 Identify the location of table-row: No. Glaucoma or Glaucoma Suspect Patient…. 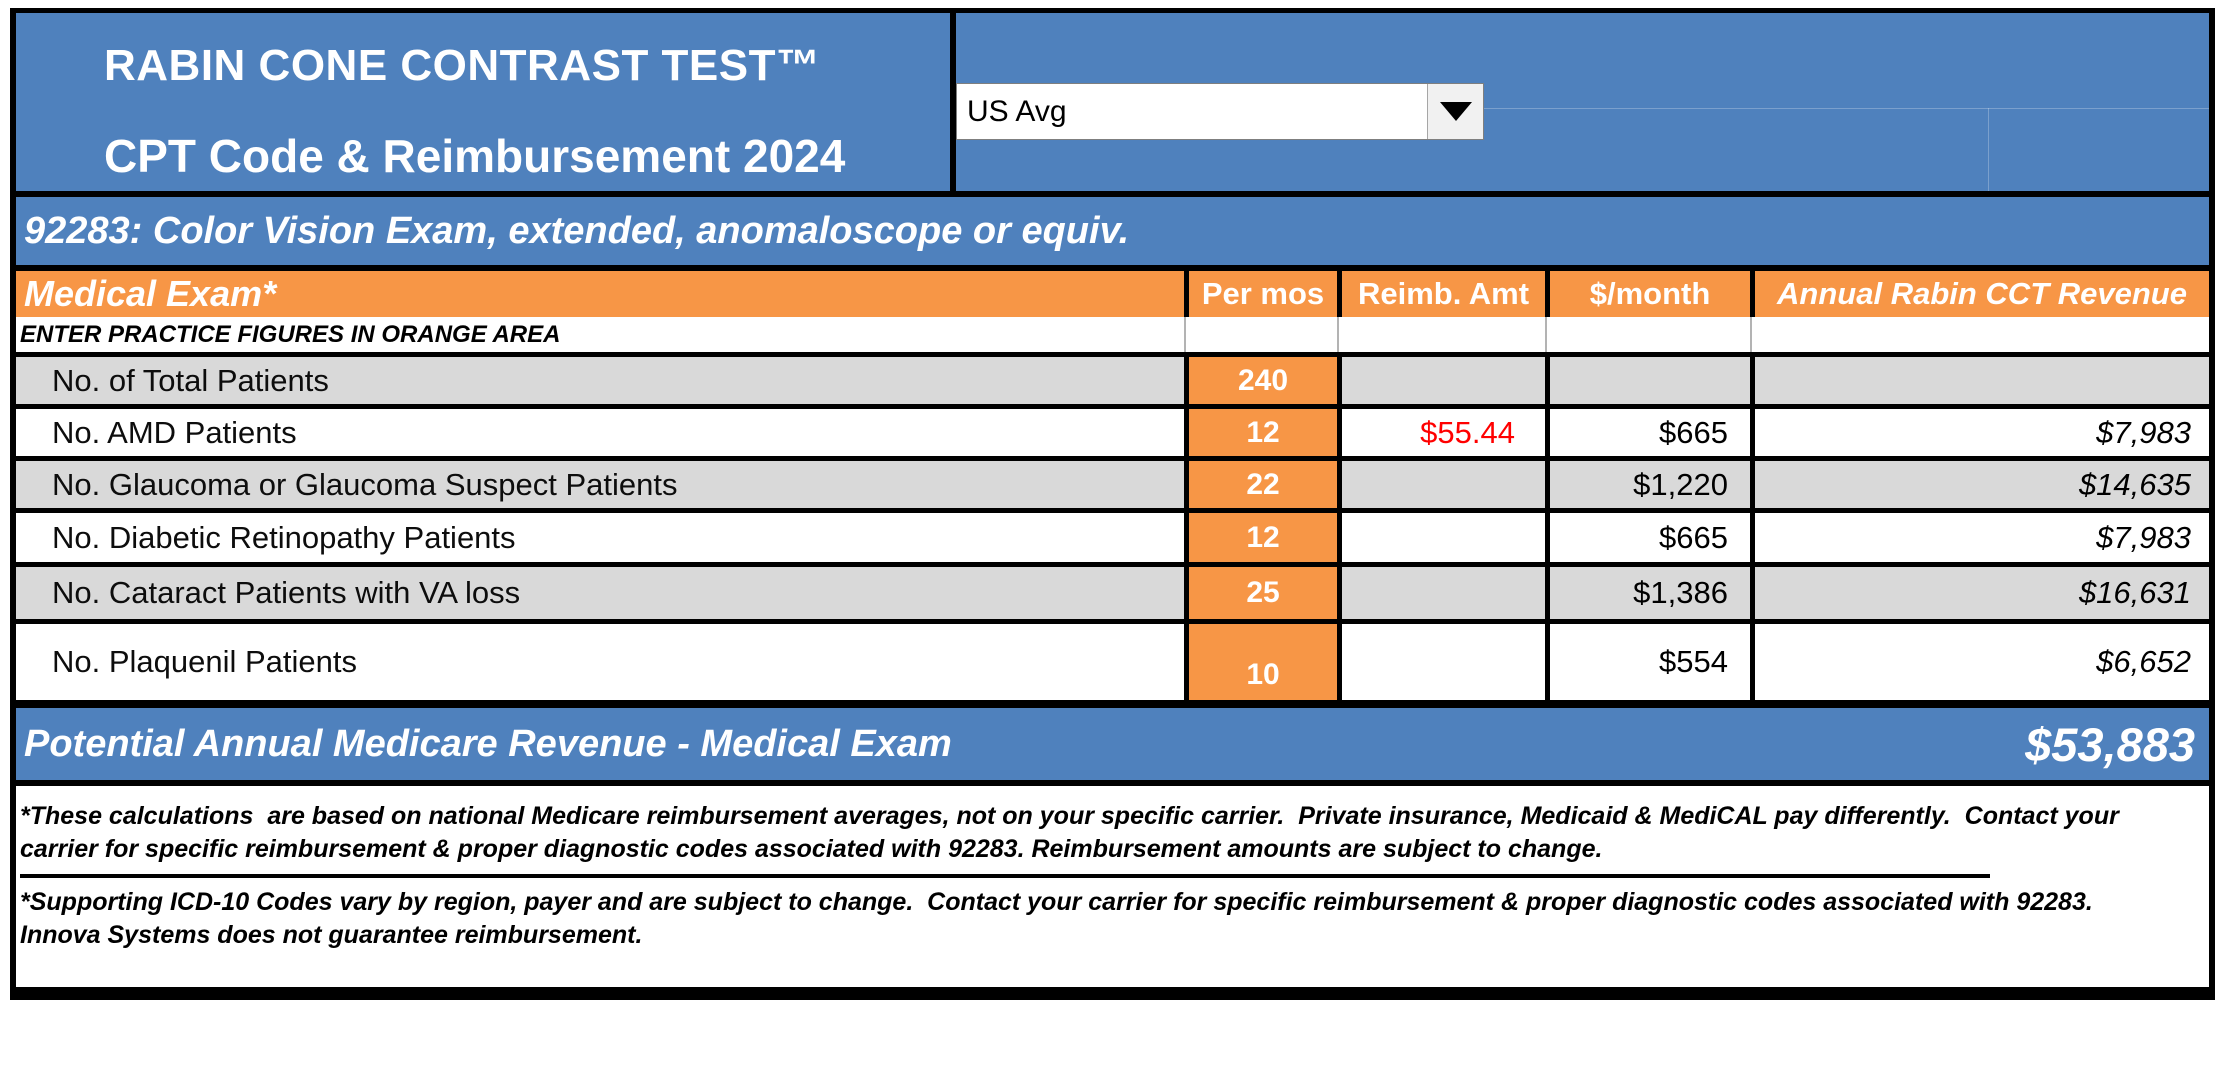
(1112, 487).